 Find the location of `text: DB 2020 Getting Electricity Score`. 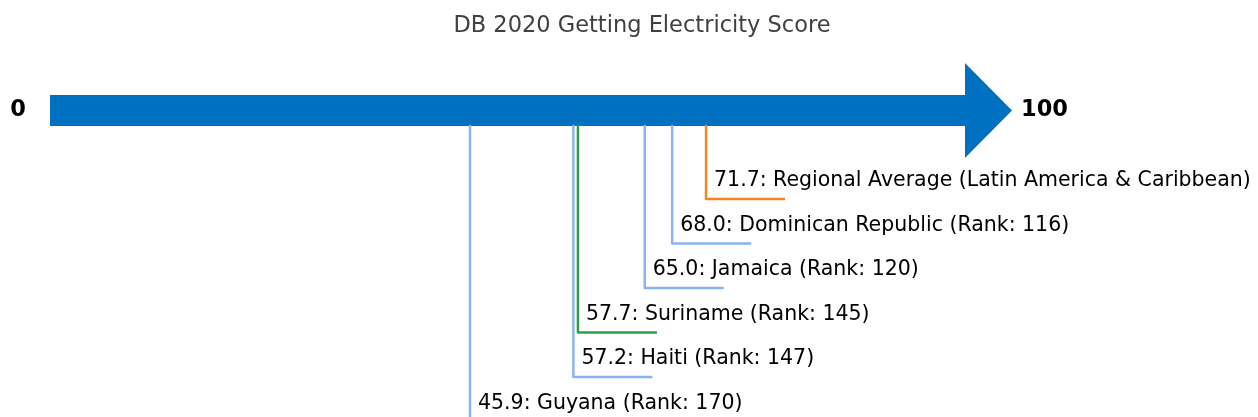

text: DB 2020 Getting Electricity Score is located at coordinates (642, 23).